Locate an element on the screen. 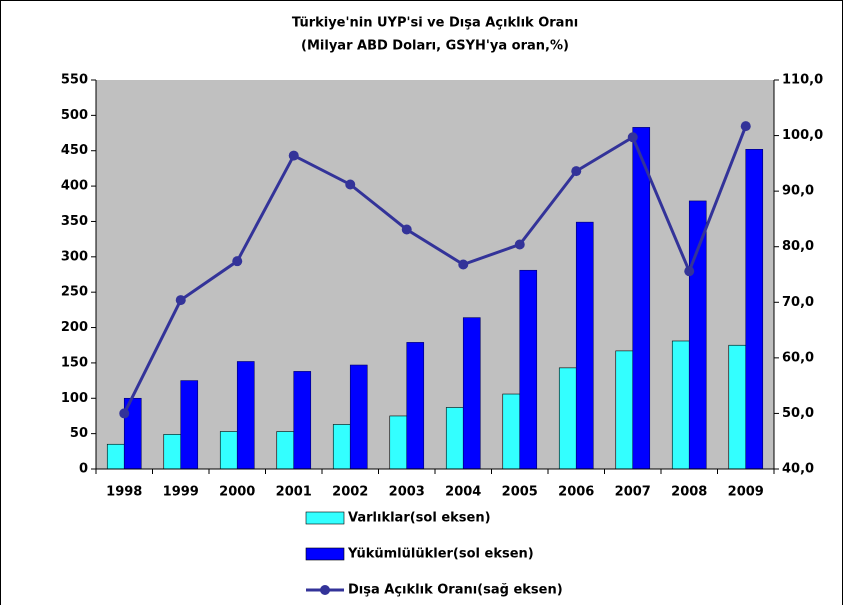 Image resolution: width=843 pixels, height=605 pixels. y2-tick-label: 110,0 is located at coordinates (802, 80).